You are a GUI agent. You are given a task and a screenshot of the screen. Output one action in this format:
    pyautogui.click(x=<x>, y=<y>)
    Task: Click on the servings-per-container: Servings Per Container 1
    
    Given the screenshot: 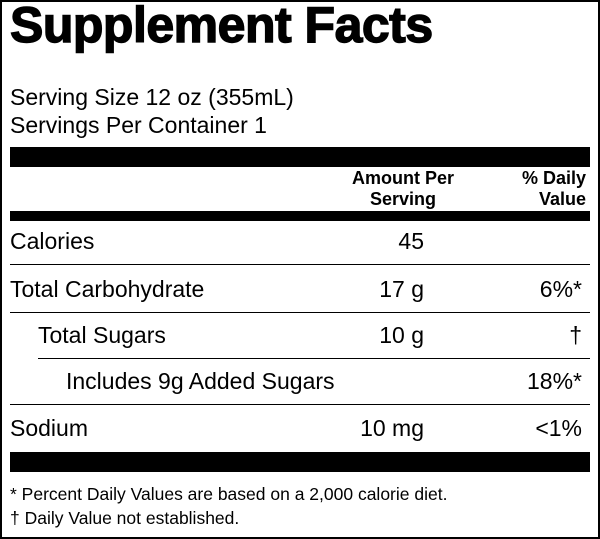 What is the action you would take?
    pyautogui.click(x=138, y=125)
    